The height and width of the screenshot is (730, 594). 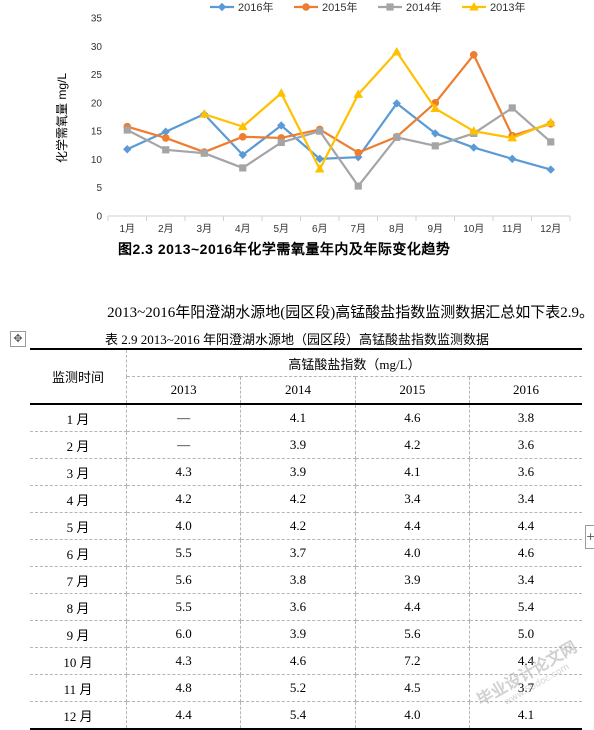 I want to click on legend-label: 2014年, so click(x=423, y=7).